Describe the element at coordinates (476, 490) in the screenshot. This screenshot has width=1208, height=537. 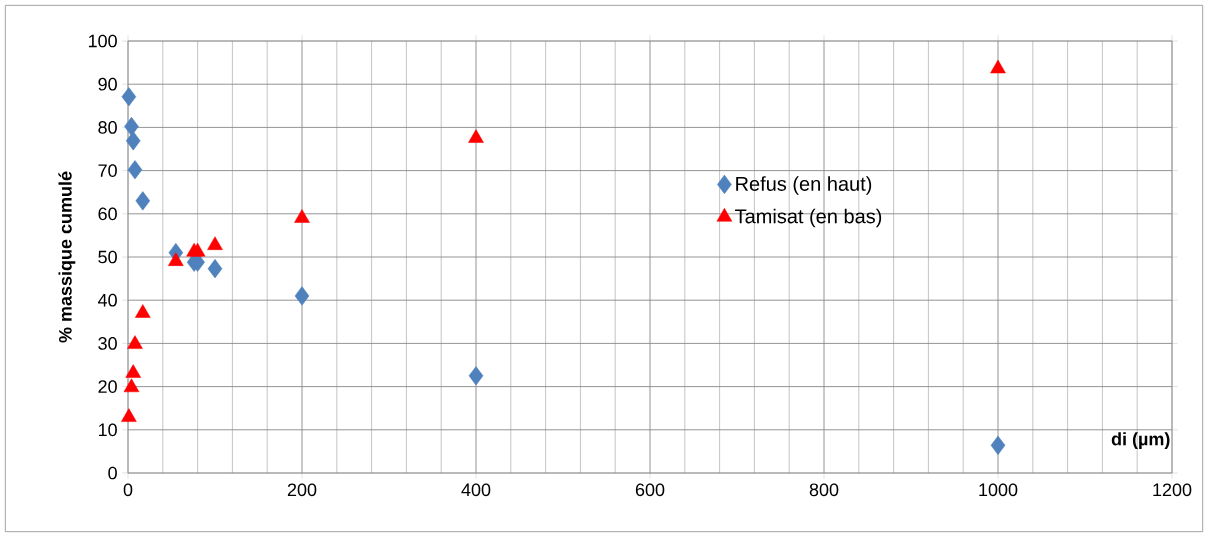
I see `x-tick-label: 400` at that location.